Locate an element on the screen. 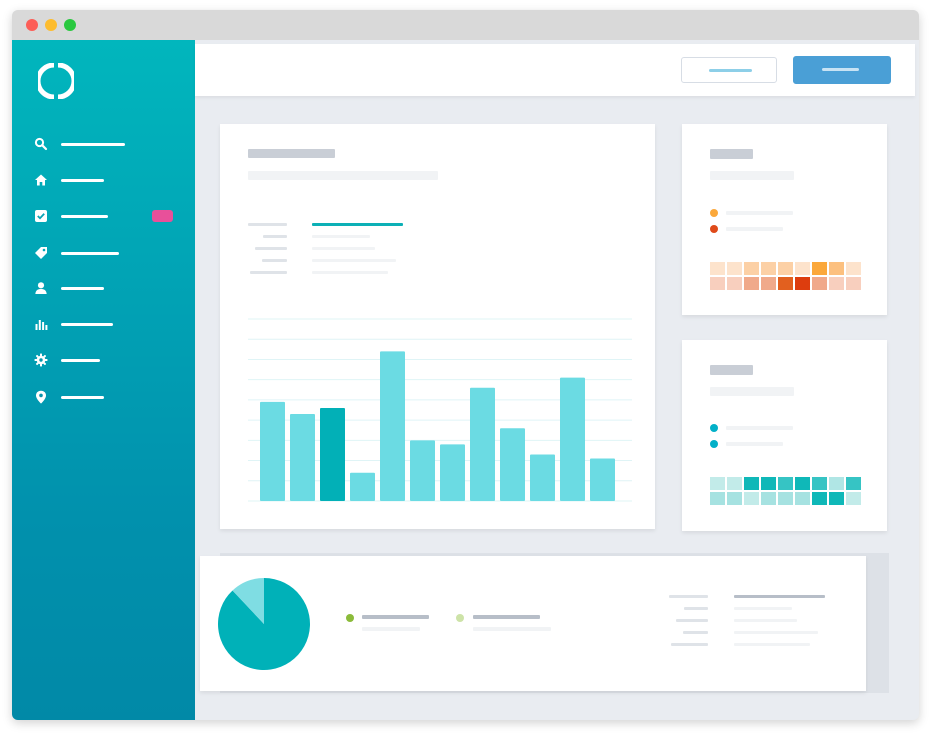 The width and height of the screenshot is (931, 734). sidebar-item-search is located at coordinates (103, 144).